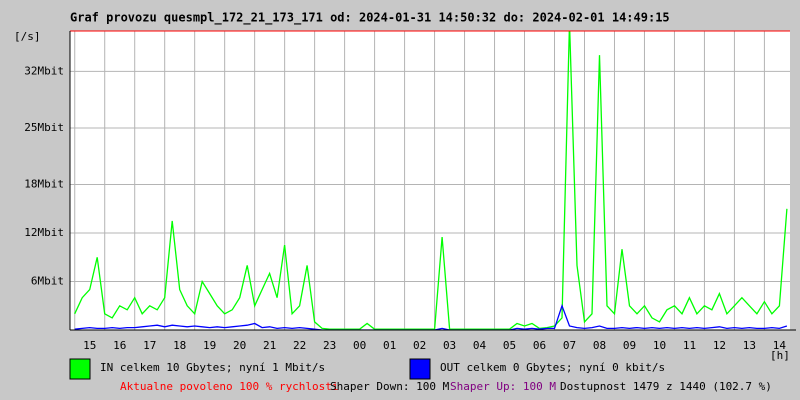 The height and width of the screenshot is (400, 800). I want to click on x-tick-label: 17, so click(149, 345).